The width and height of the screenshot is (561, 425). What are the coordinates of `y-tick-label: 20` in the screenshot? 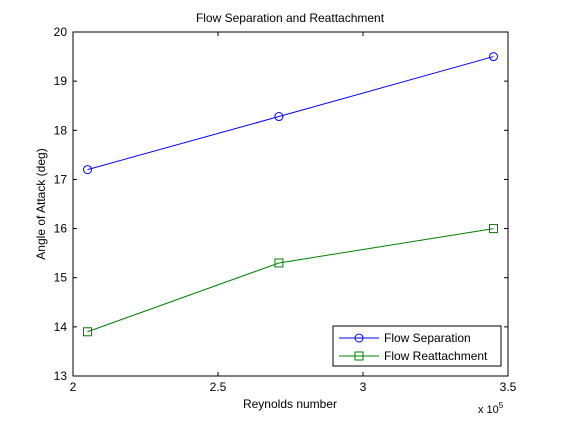 It's located at (61, 32).